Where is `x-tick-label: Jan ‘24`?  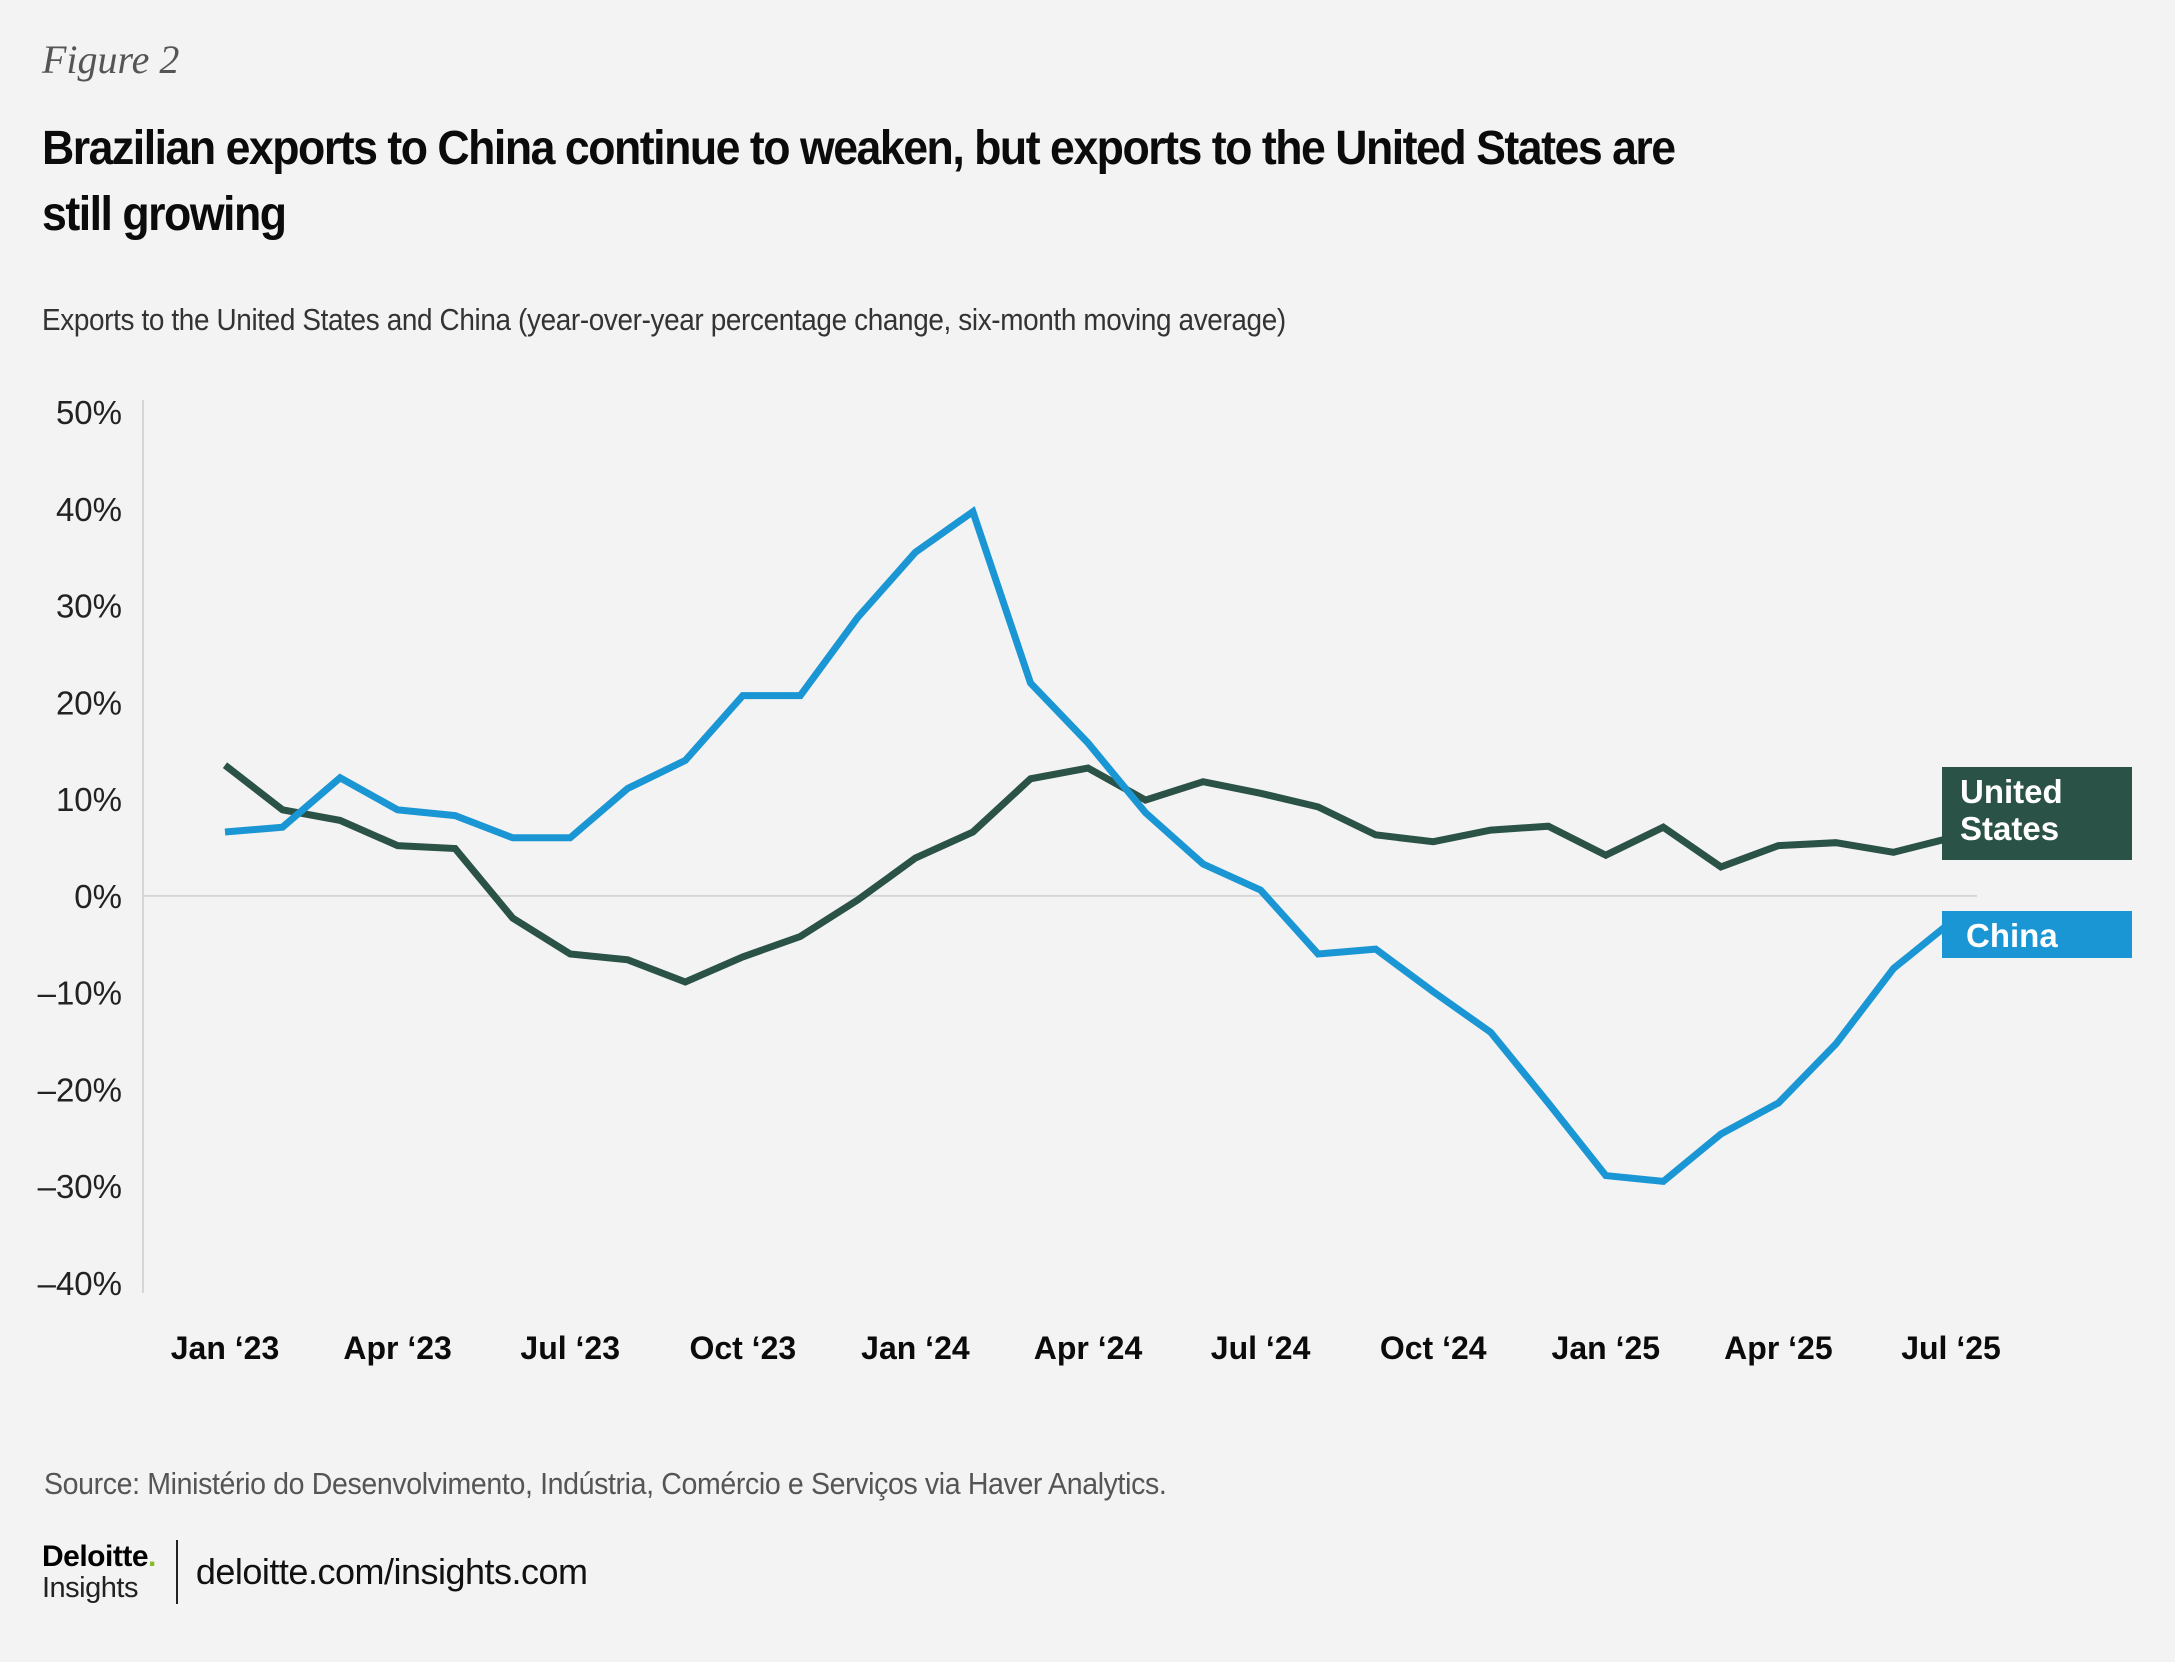 x-tick-label: Jan ‘24 is located at coordinates (915, 1348).